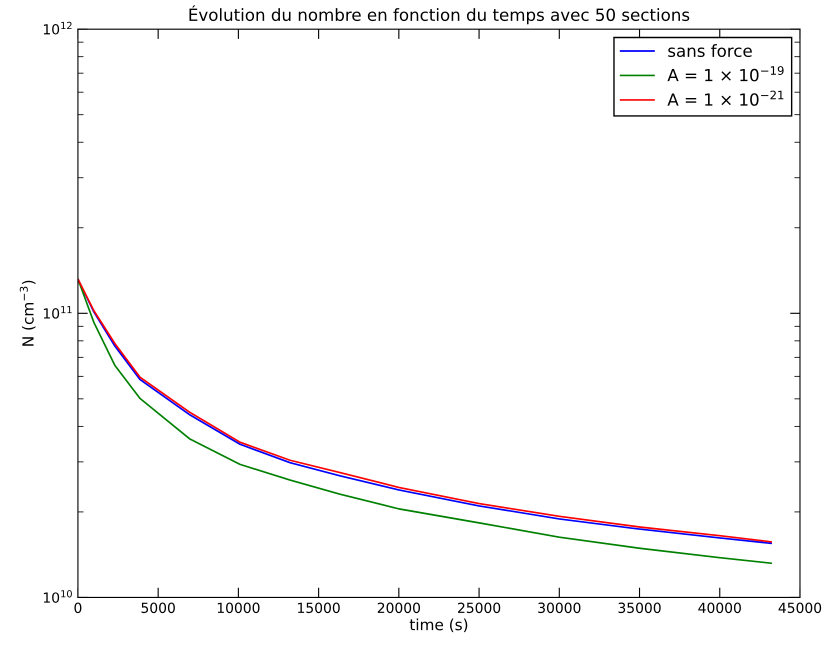  I want to click on x-tick-label: 15000, so click(319, 608).